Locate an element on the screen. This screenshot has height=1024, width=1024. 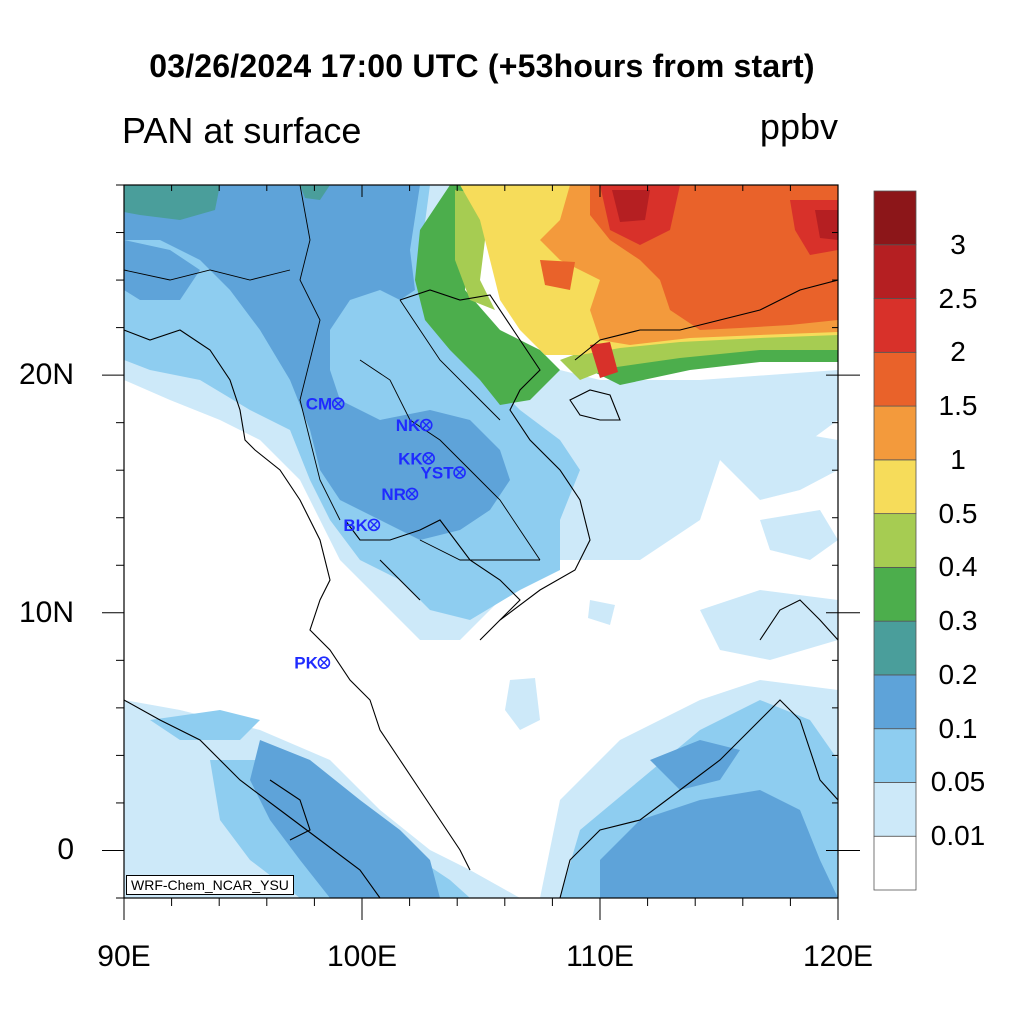
colorbar-label: 0.5 is located at coordinates (958, 513).